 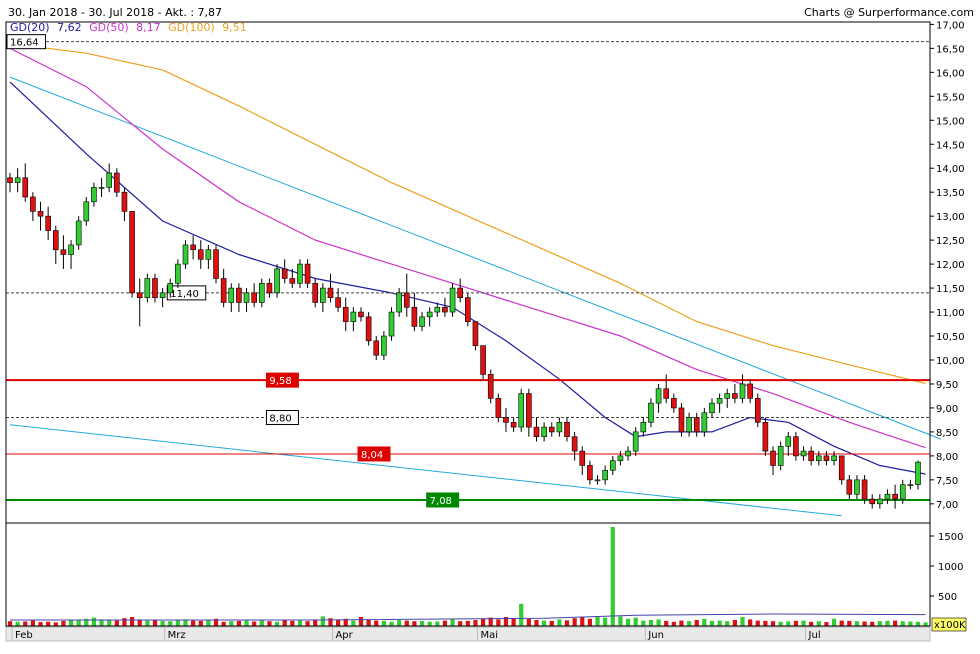 What do you see at coordinates (950, 289) in the screenshot?
I see `price-tick-label: 11,50` at bounding box center [950, 289].